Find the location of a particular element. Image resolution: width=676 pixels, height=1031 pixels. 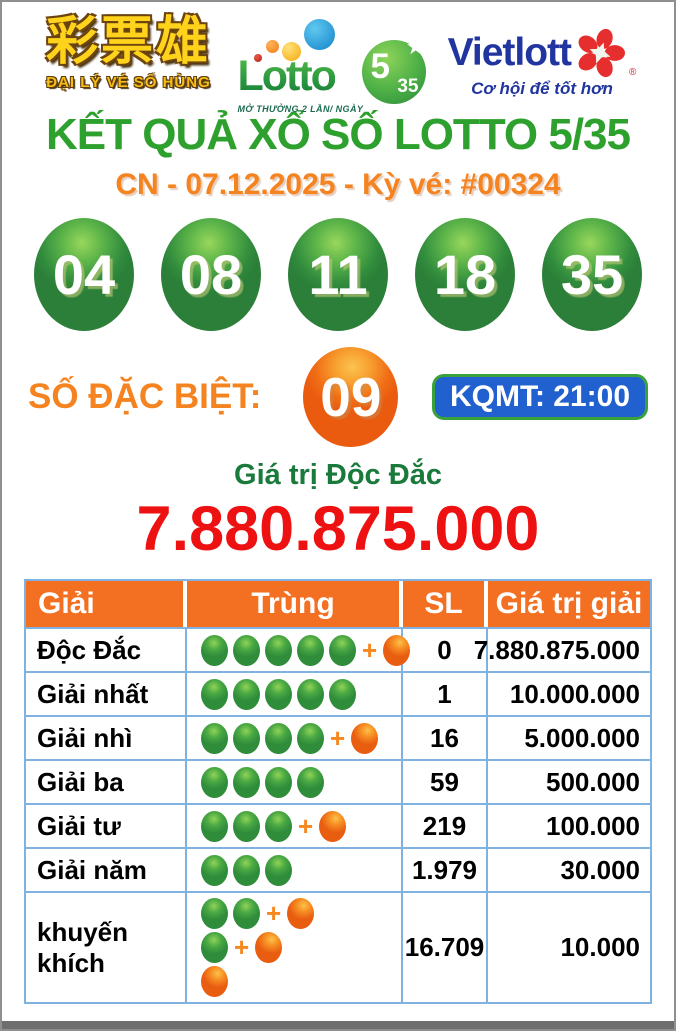

winning-numbers-row: 04 08 11 18 35 is located at coordinates (338, 274).